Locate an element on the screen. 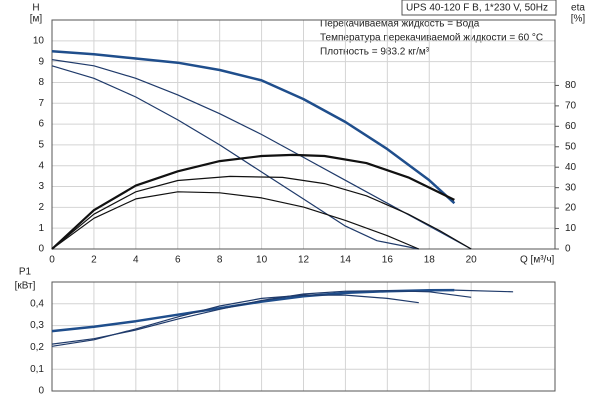  y-tick-label: 0,4 is located at coordinates (37, 303).